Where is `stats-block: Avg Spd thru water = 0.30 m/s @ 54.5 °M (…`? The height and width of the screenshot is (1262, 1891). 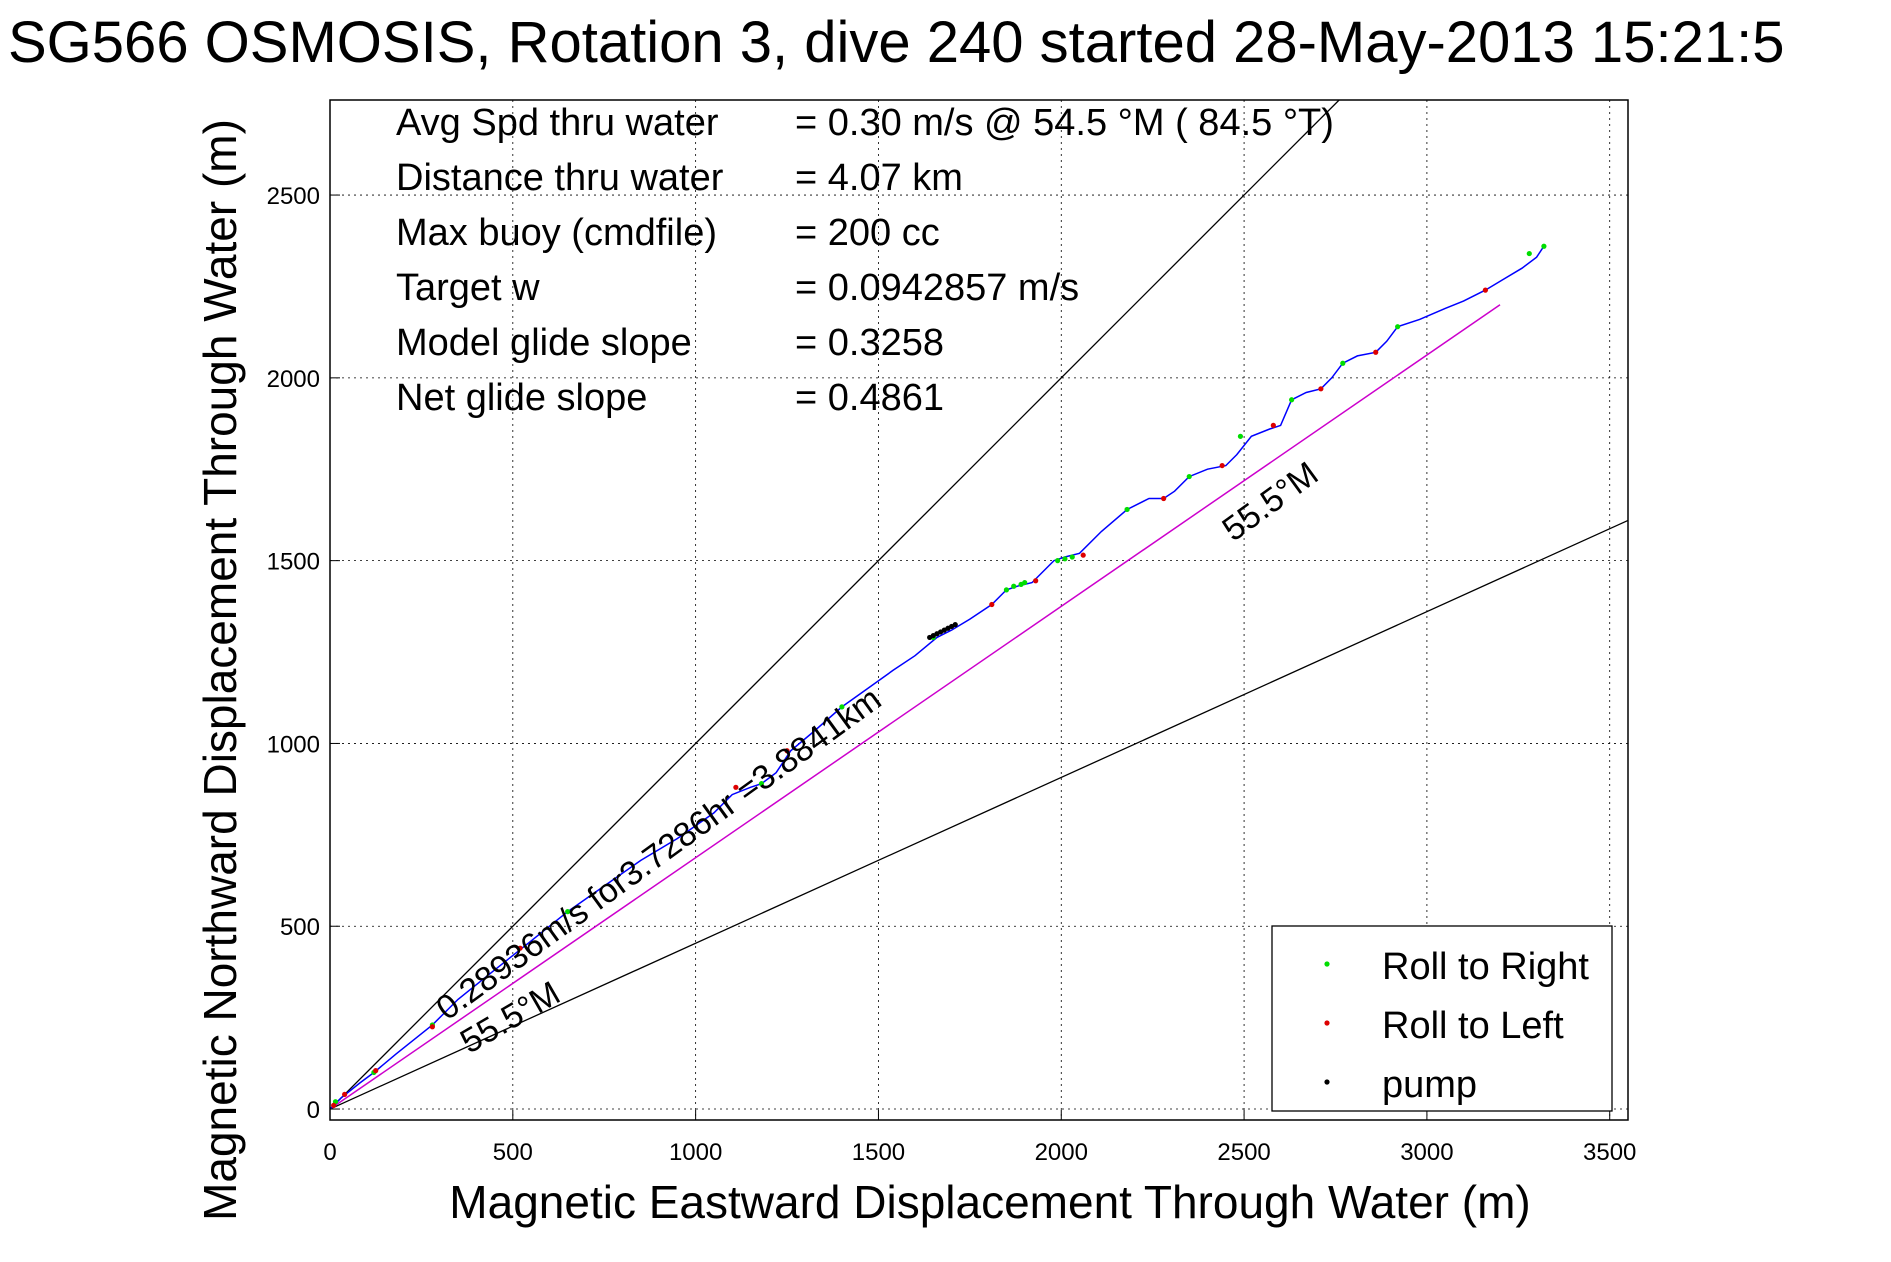
stats-block: Avg Spd thru water = 0.30 m/s @ 54.5 °M (… is located at coordinates (865, 260).